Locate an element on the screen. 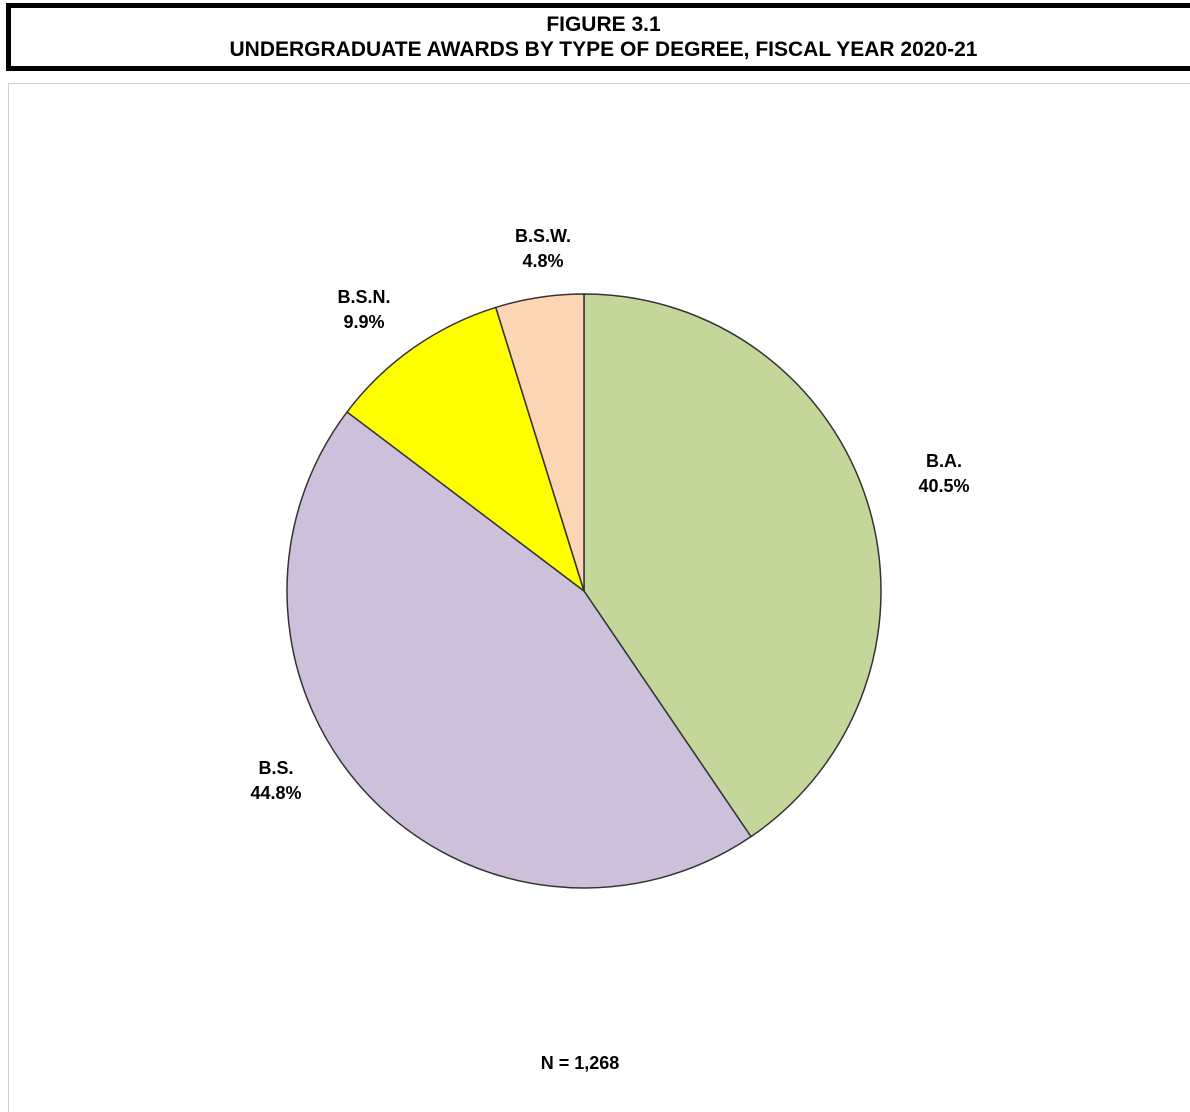 The height and width of the screenshot is (1112, 1190). slice-value-b-s: 44.8% is located at coordinates (275, 793).